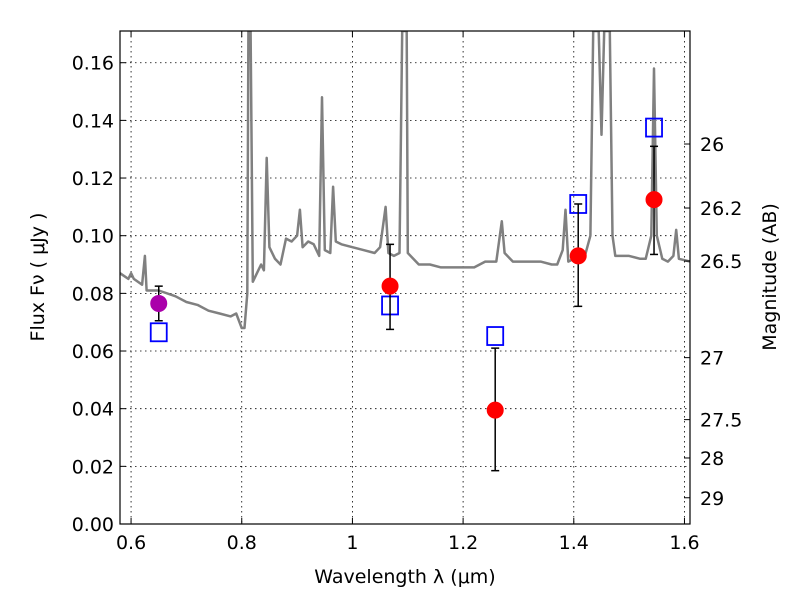 The width and height of the screenshot is (800, 600). What do you see at coordinates (93, 410) in the screenshot?
I see `y-tick-label: 0.04` at bounding box center [93, 410].